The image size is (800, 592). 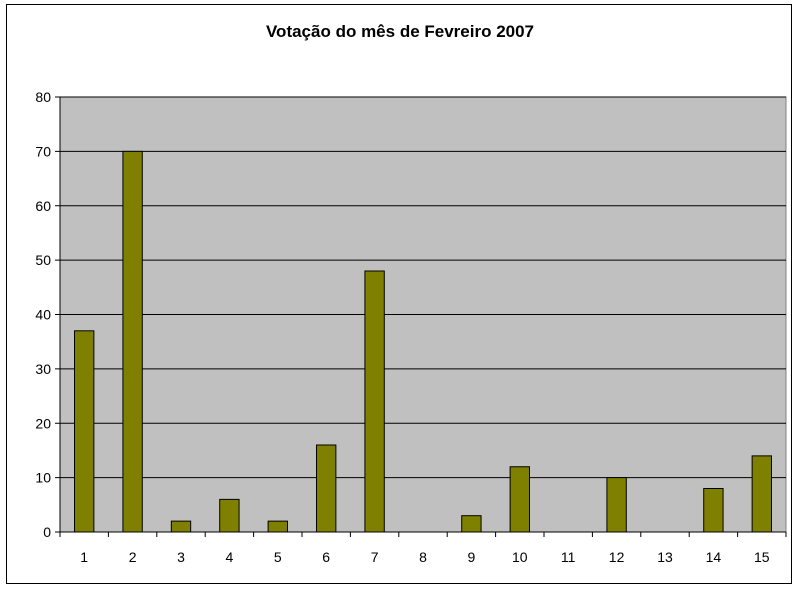 I want to click on y-tick-label: 40, so click(x=43, y=315).